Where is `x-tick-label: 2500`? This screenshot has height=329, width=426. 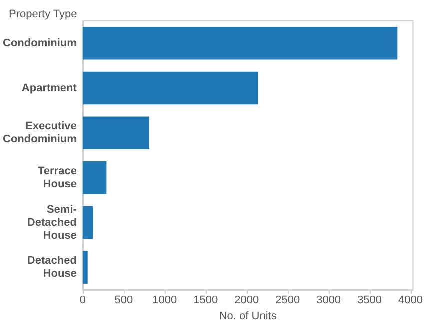 x-tick-label: 2500 is located at coordinates (288, 300).